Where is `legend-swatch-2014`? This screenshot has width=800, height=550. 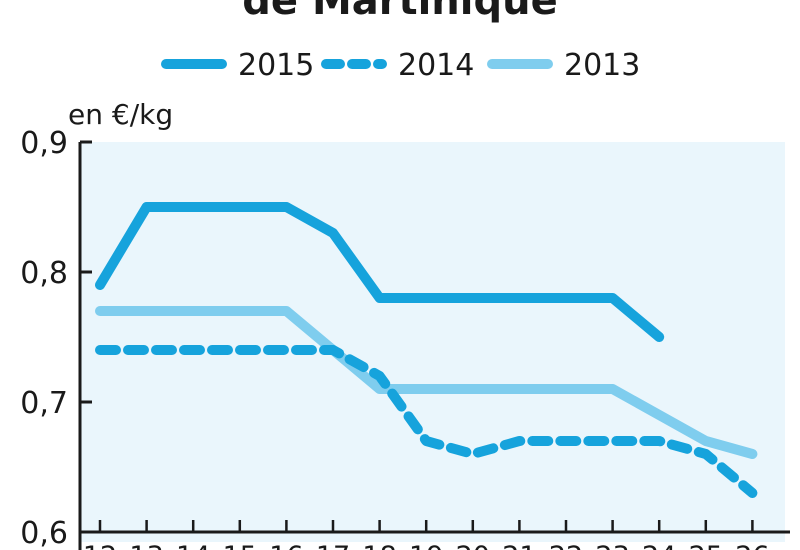
legend-swatch-2014 is located at coordinates (354, 64).